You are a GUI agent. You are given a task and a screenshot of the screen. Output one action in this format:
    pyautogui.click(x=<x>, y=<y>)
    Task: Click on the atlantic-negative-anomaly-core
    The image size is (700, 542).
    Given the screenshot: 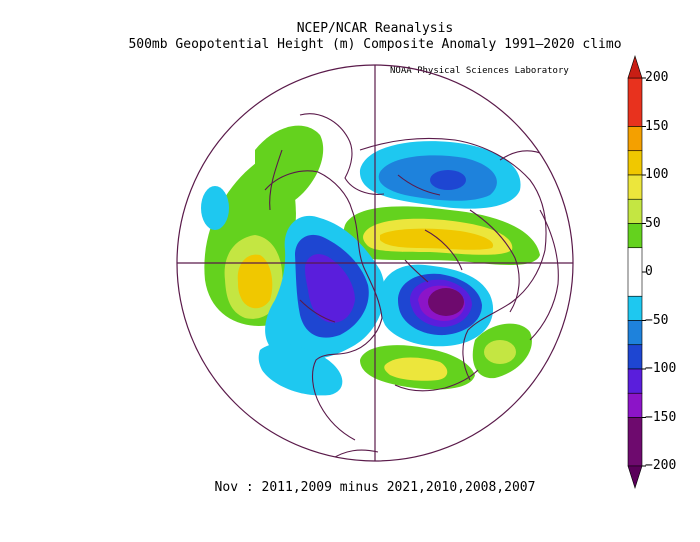 What is the action you would take?
    pyautogui.click(x=446, y=302)
    